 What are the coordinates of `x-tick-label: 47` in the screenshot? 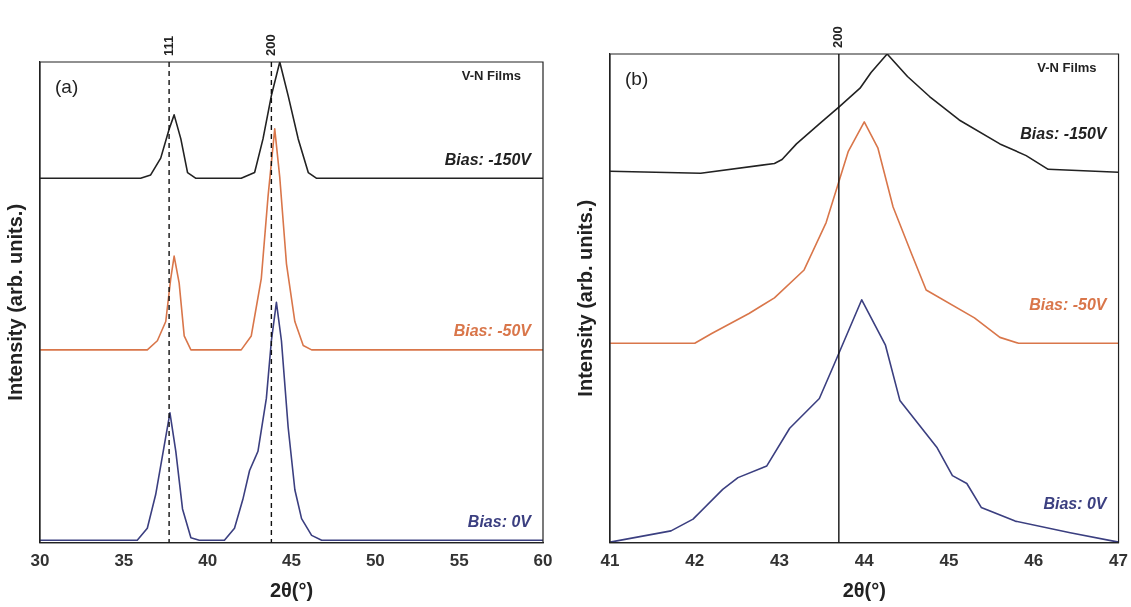 It's located at (1119, 561).